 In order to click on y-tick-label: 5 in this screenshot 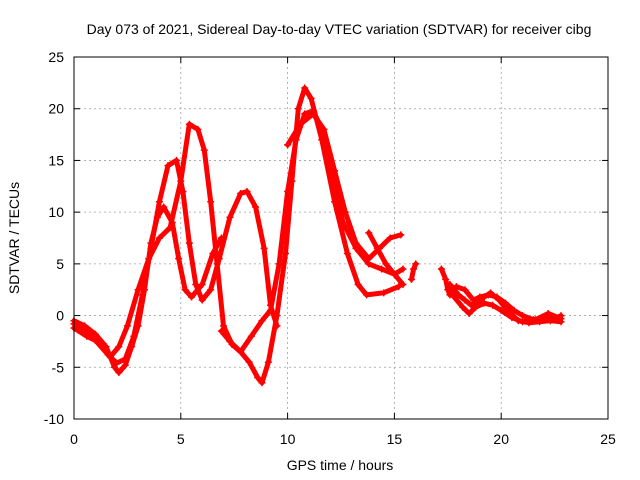, I will do `click(60, 264)`.